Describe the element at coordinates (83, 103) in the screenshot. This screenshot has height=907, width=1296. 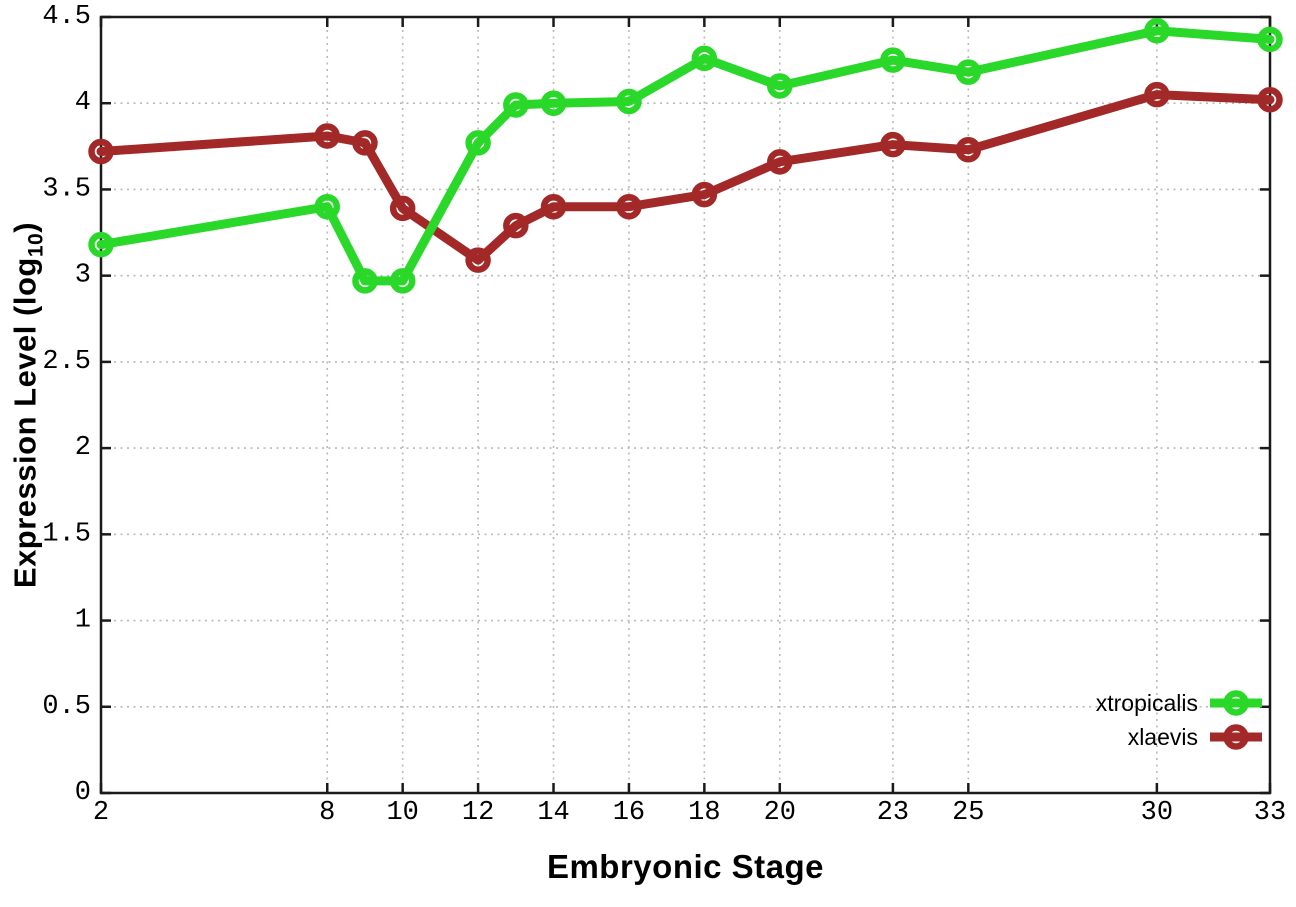
I see `y-tick-label: 4` at that location.